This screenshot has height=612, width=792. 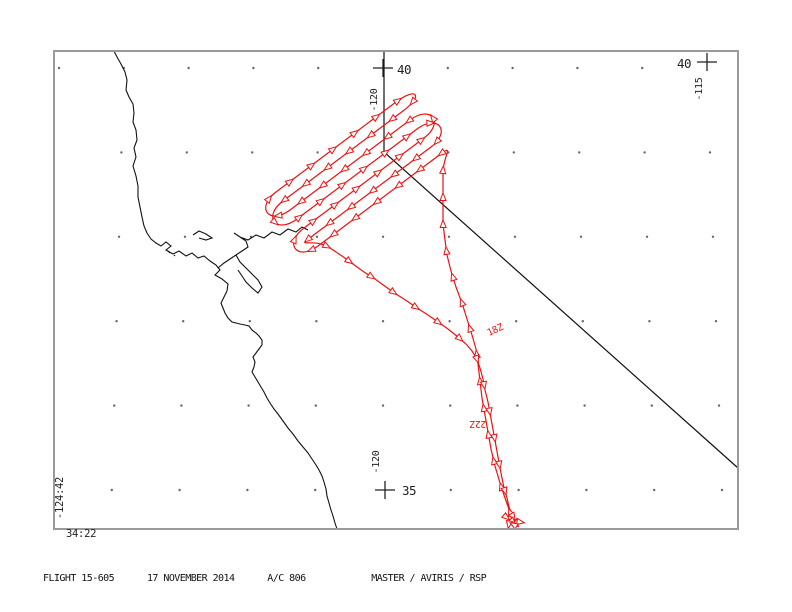 I want to click on lon-120-top-label: -120, so click(x=374, y=99).